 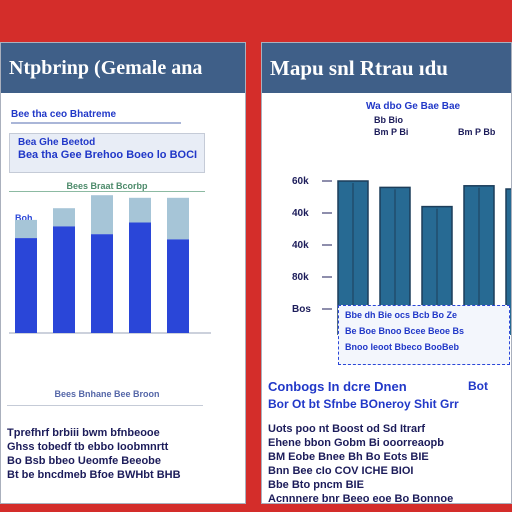 I want to click on right-panel-title: Mapu snl Rtrau ıdu, so click(x=386, y=68).